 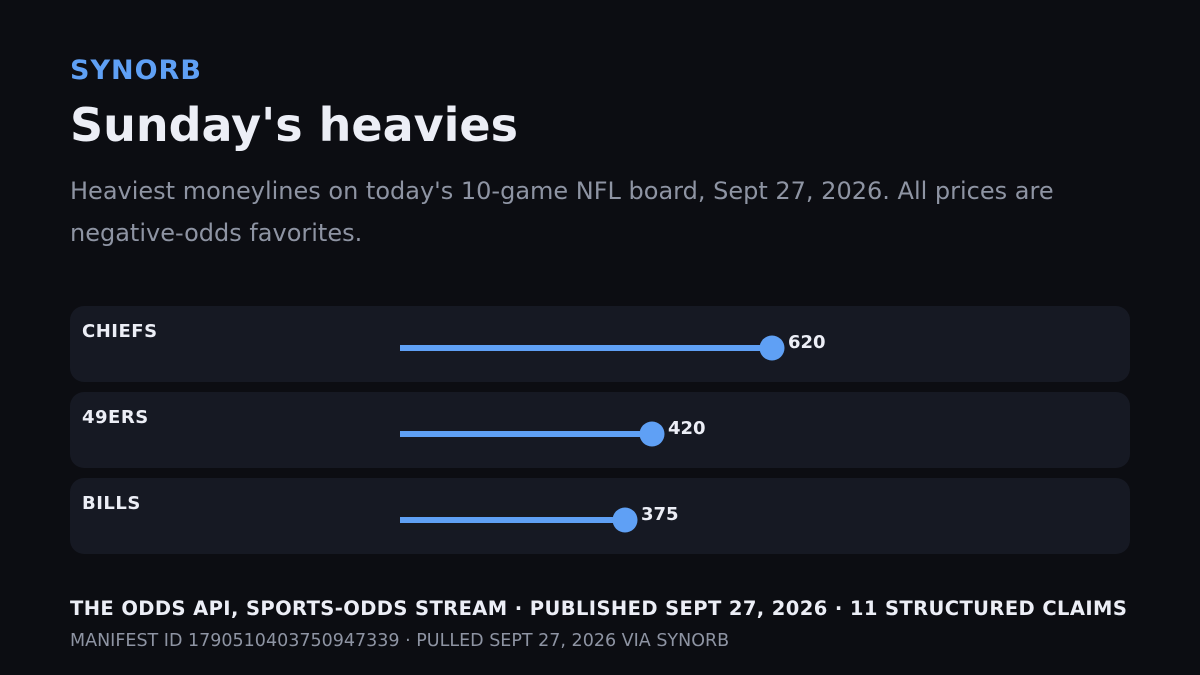 I want to click on value-label: 375, so click(x=660, y=514).